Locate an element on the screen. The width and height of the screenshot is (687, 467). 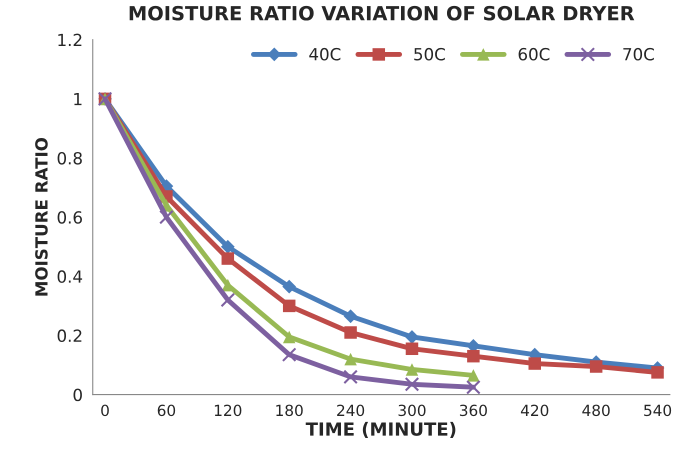
y-tick-label: 0.8 is located at coordinates (70, 158).